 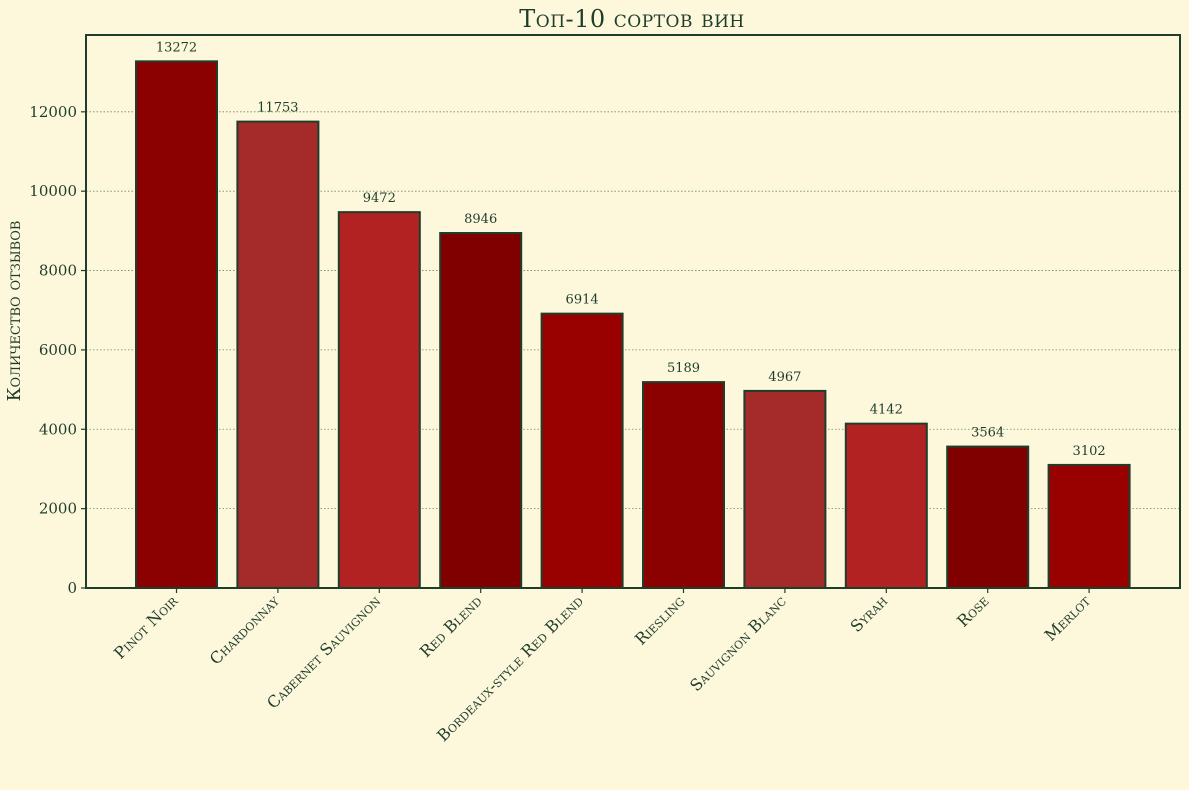 What do you see at coordinates (869, 613) in the screenshot?
I see `x-tick-label: Syrah` at bounding box center [869, 613].